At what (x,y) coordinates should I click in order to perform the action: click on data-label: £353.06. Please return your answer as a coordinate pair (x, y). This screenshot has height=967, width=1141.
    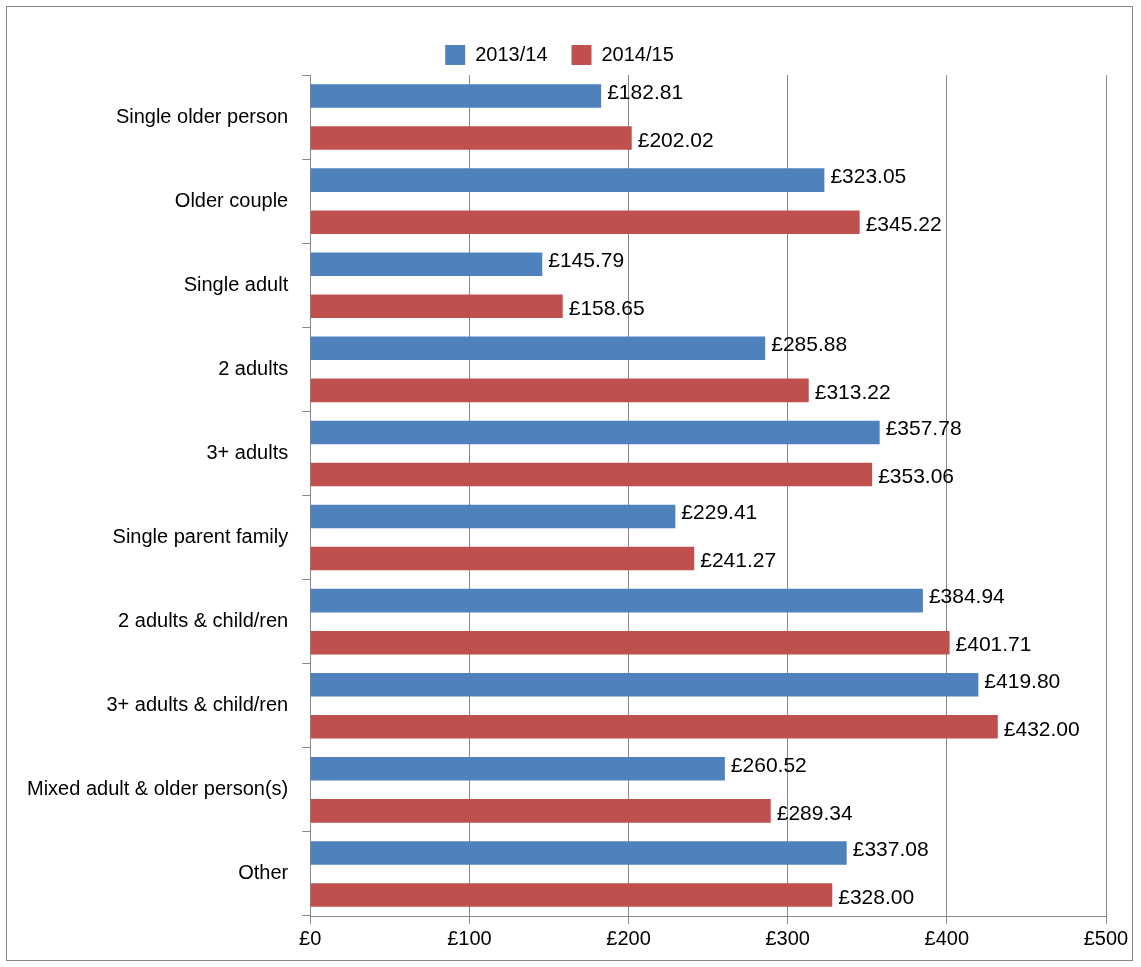
    Looking at the image, I should click on (916, 476).